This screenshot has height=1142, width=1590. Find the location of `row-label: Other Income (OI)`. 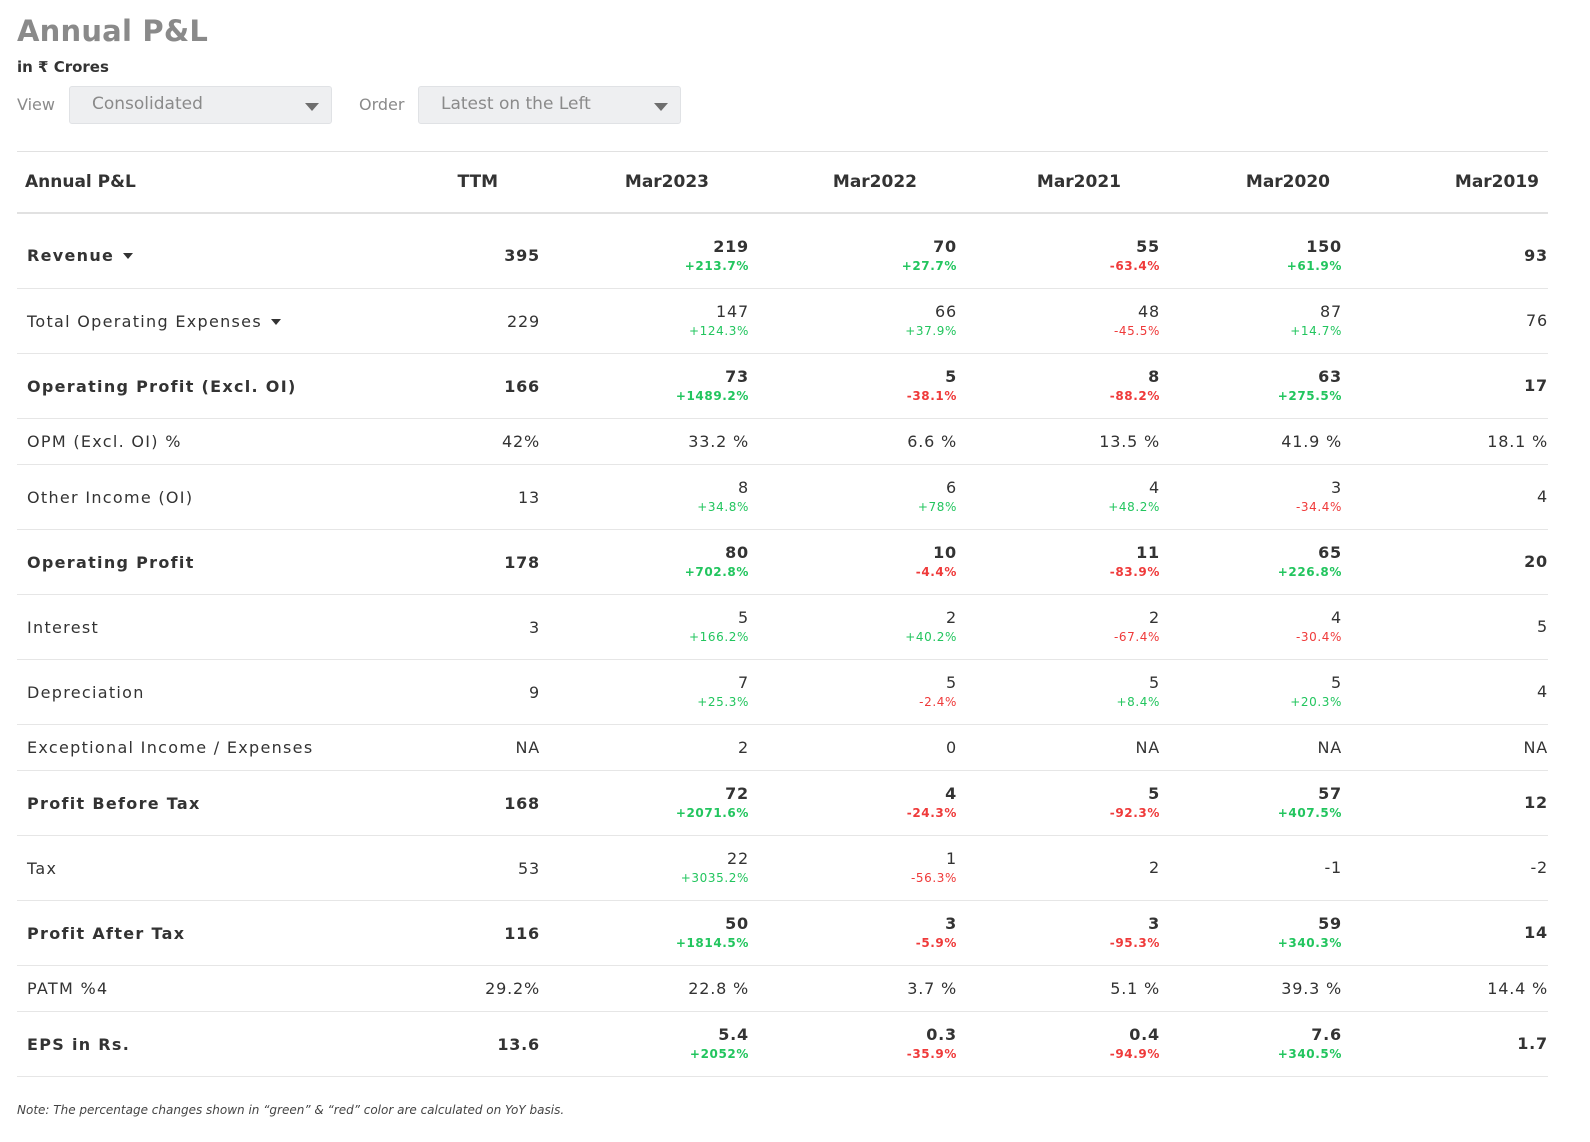

row-label: Other Income (OI) is located at coordinates (110, 497).